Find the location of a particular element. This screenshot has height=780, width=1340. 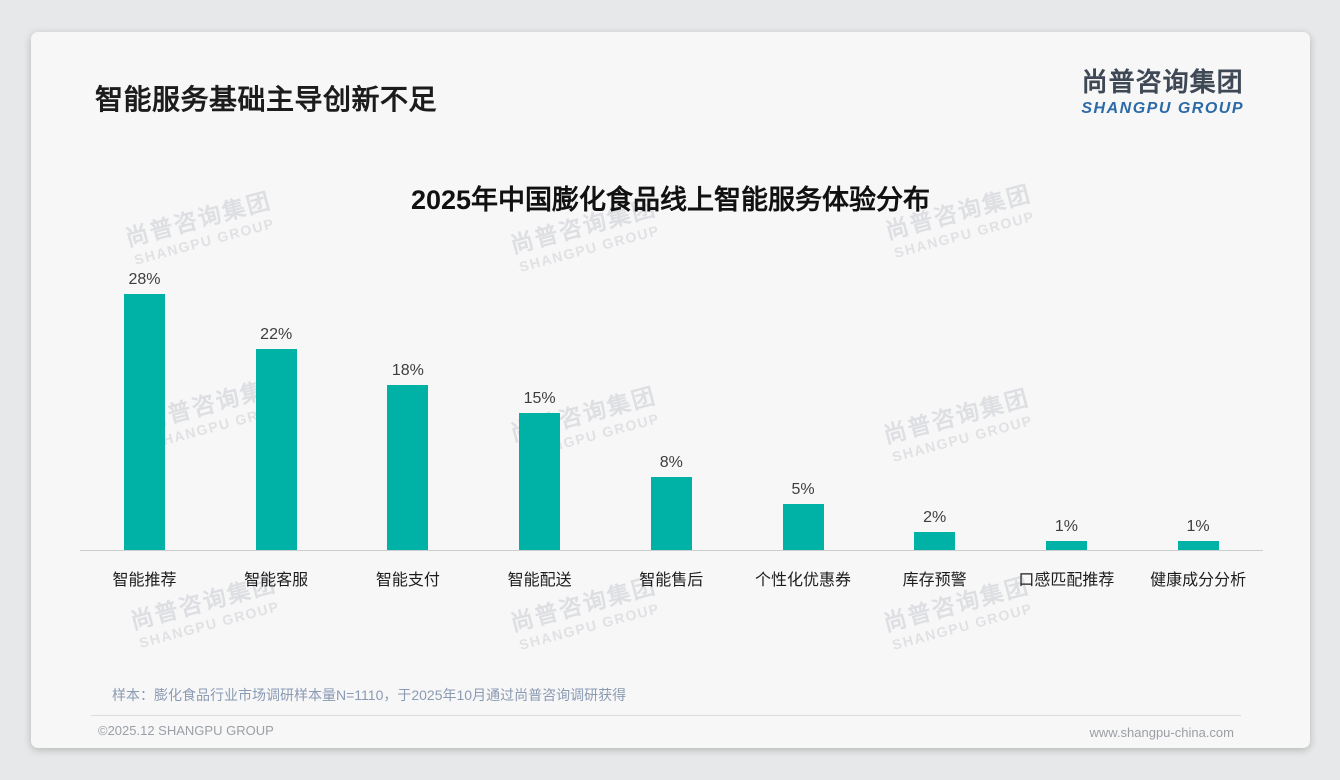

x-axis-label: 智能支付 is located at coordinates (407, 580).